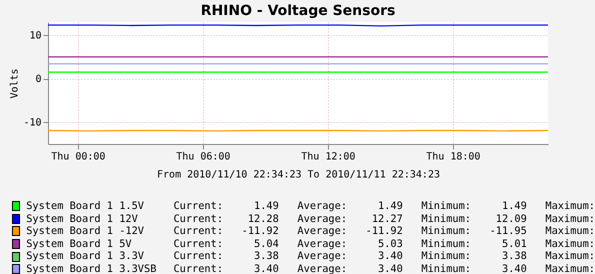 This screenshot has height=274, width=595. I want to click on text: Current: -11.92 Average: -11.92 Minimum: -11.95 Maximum:, so click(384, 231).